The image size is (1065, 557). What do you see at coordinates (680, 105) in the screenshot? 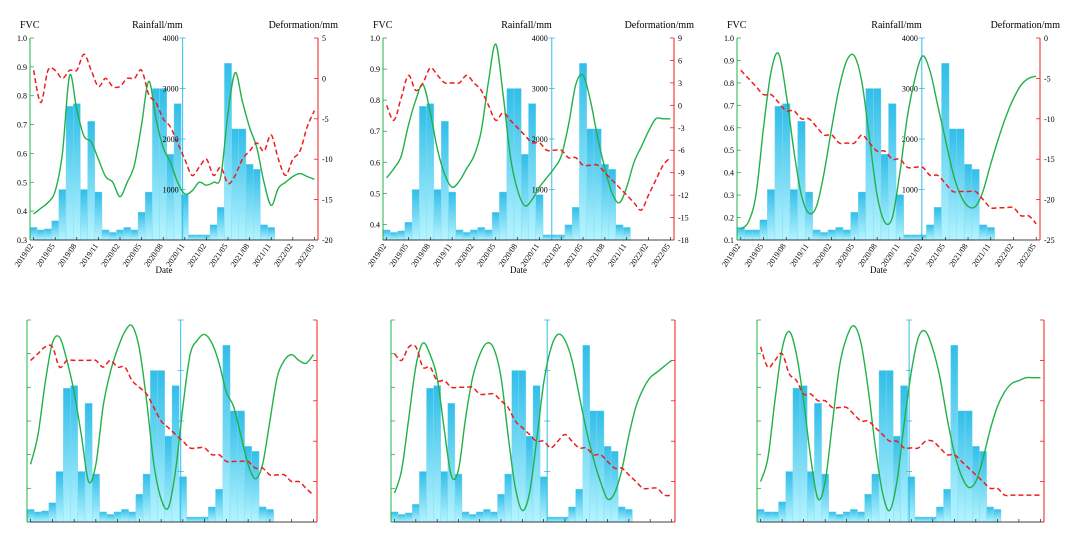
I see `deformation-tick-label: 0` at bounding box center [680, 105].